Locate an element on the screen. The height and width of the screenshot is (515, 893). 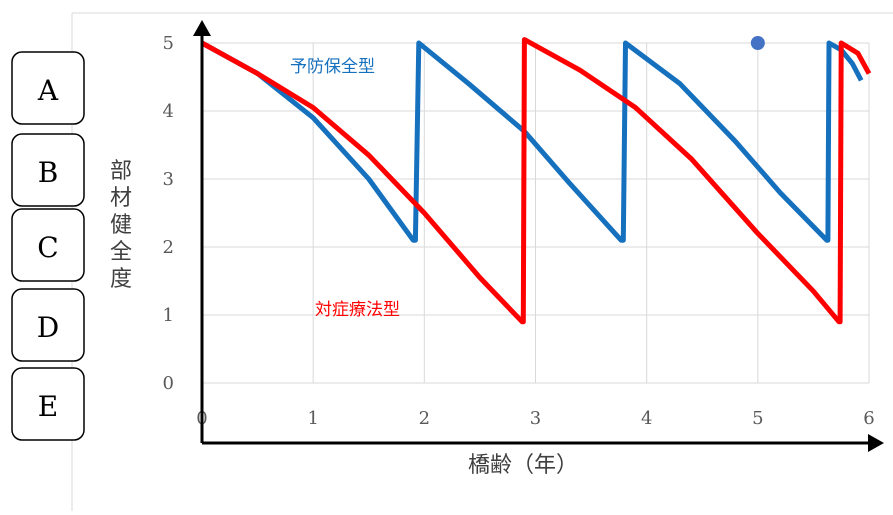
y-axis-arrow-icon is located at coordinates (202, 28).